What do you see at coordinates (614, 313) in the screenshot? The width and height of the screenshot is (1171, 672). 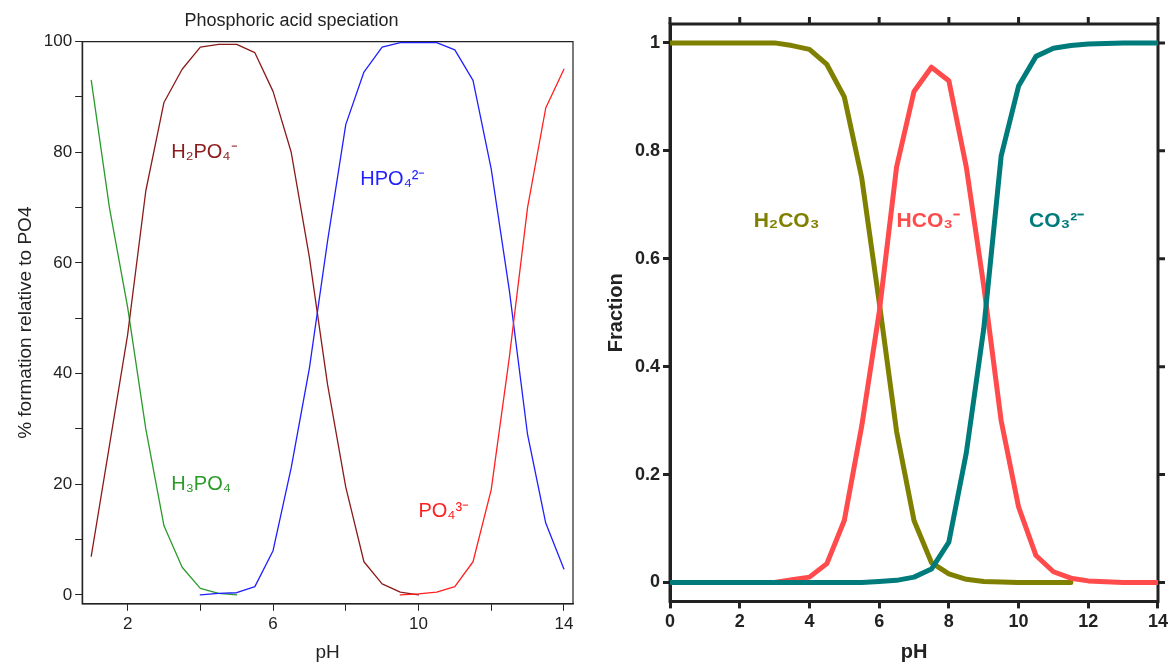 I see `y-axis-title: Fraction` at bounding box center [614, 313].